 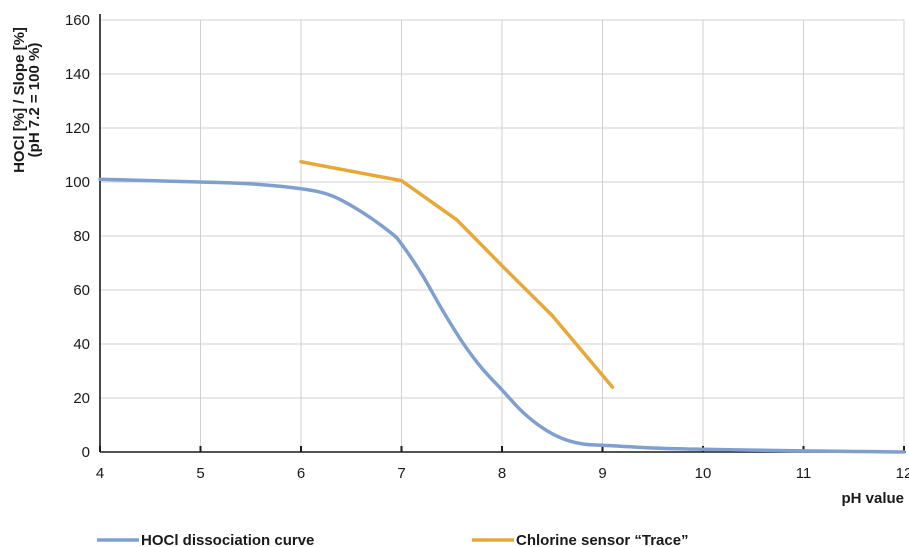 I want to click on x-tick-label-8: 8, so click(x=502, y=473).